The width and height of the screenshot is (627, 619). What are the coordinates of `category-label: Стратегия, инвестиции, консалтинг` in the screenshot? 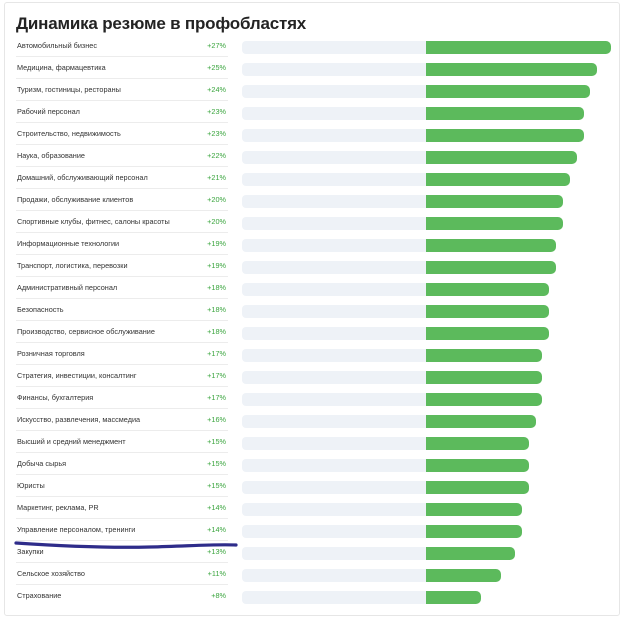 It's located at (77, 375).